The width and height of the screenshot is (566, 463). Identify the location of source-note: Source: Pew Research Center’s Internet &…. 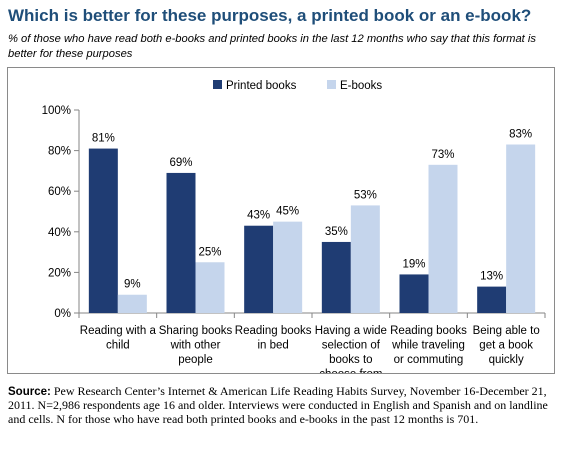
(283, 405).